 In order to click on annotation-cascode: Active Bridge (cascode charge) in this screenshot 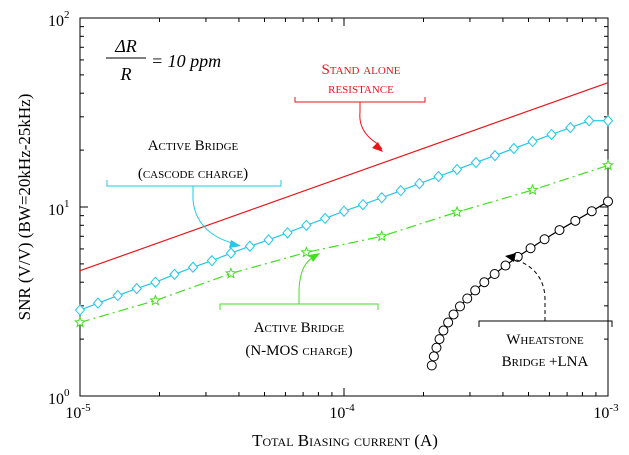, I will do `click(194, 193)`.